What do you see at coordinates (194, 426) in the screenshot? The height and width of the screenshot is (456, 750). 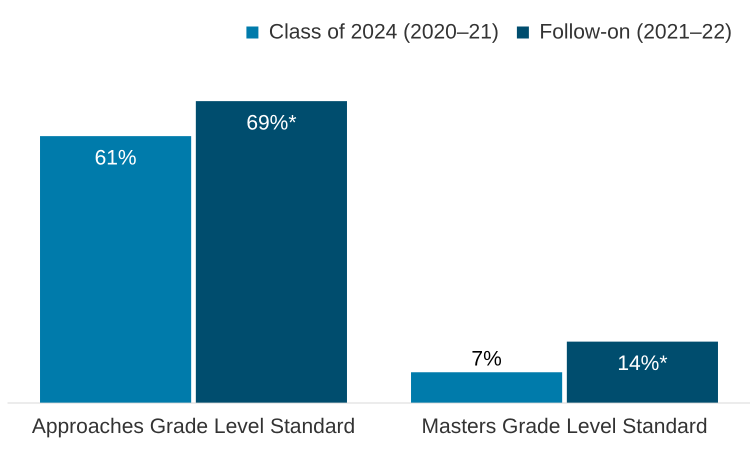 I see `x-tick-label: Approaches Grade Level Standard` at bounding box center [194, 426].